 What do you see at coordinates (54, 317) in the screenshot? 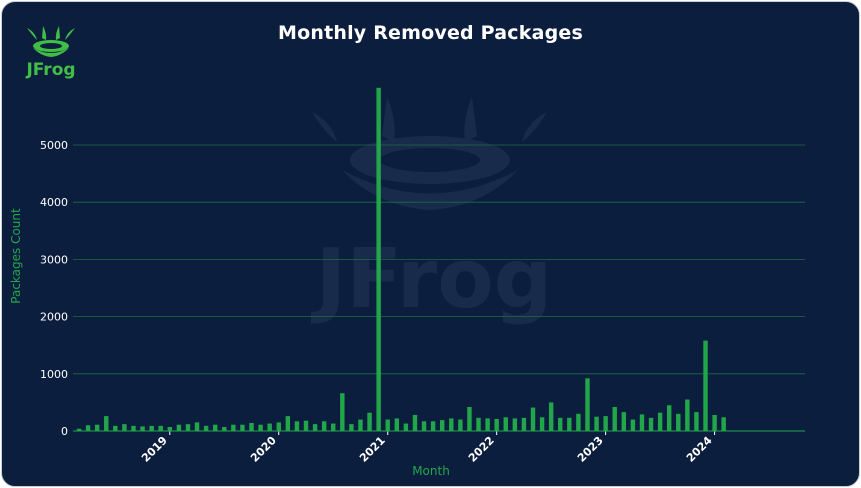
I see `y-tick-label: 2000` at bounding box center [54, 317].